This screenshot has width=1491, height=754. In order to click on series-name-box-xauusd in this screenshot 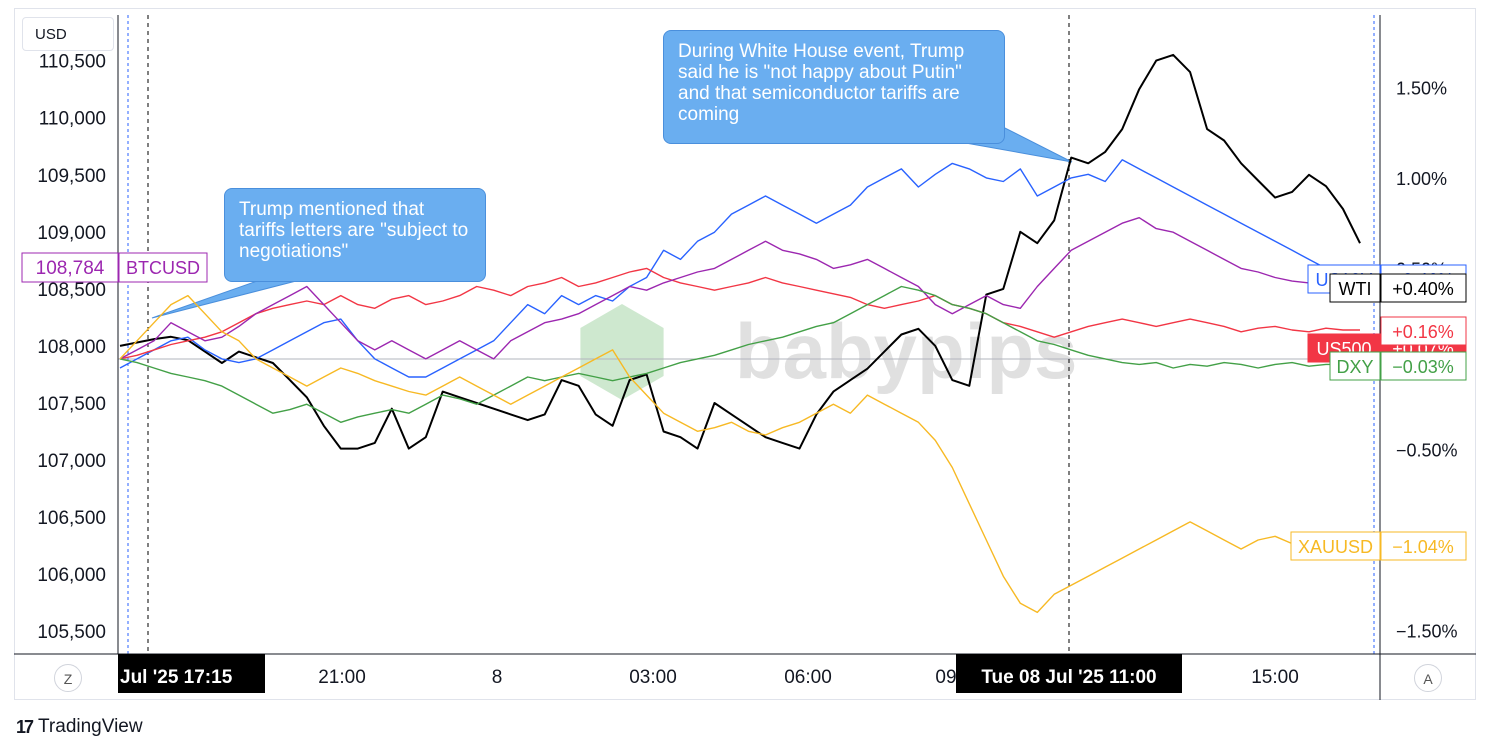, I will do `click(1335, 546)`.